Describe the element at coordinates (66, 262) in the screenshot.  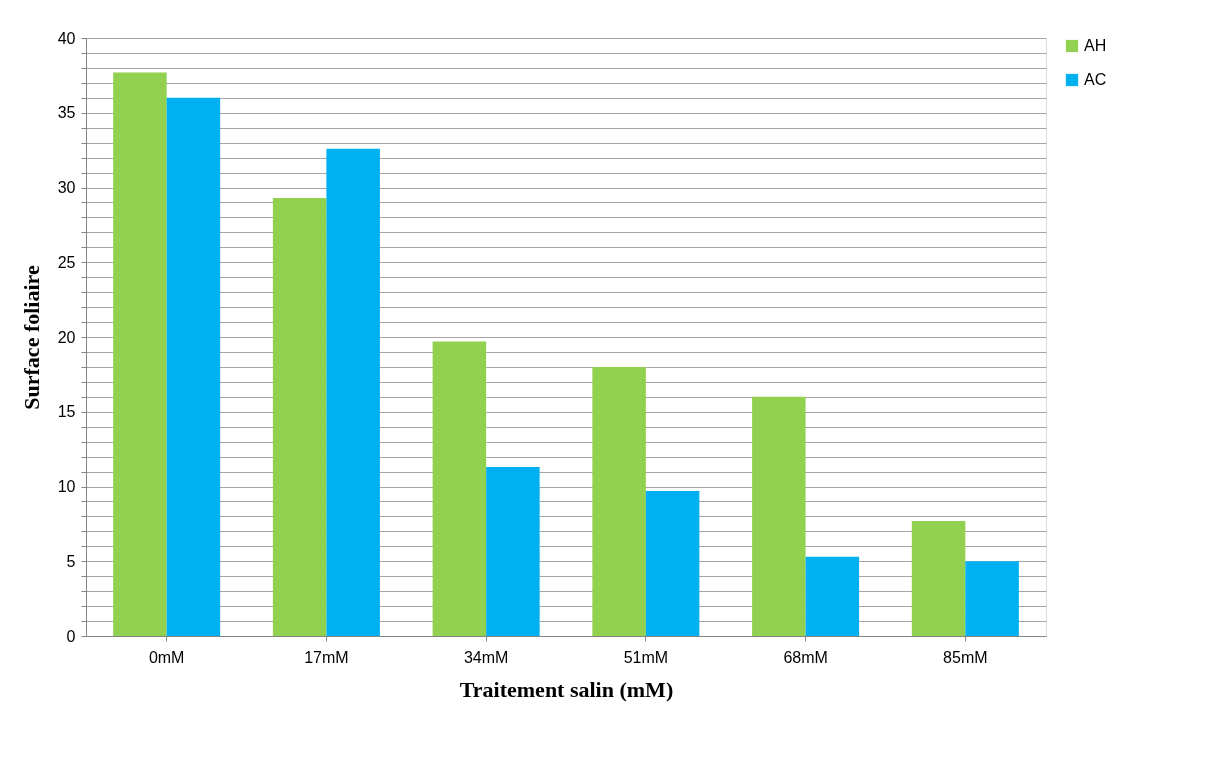
I see `y-tick-label: 25` at that location.